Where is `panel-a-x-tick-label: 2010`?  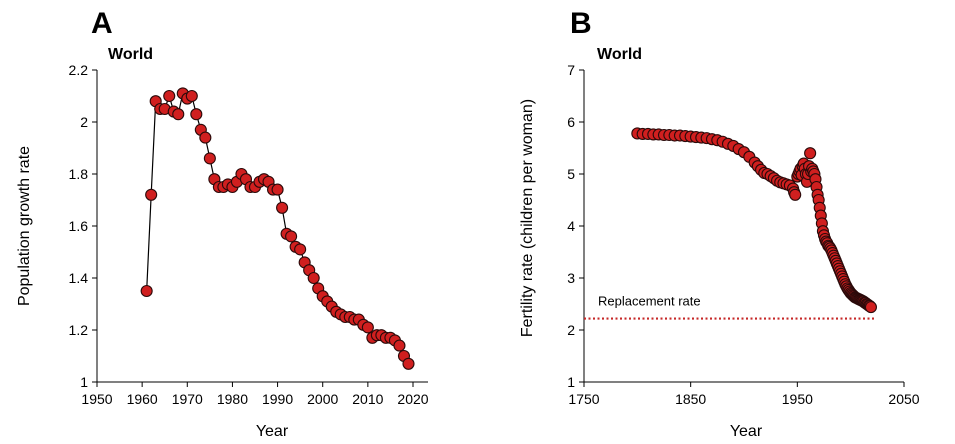 panel-a-x-tick-label: 2010 is located at coordinates (367, 399).